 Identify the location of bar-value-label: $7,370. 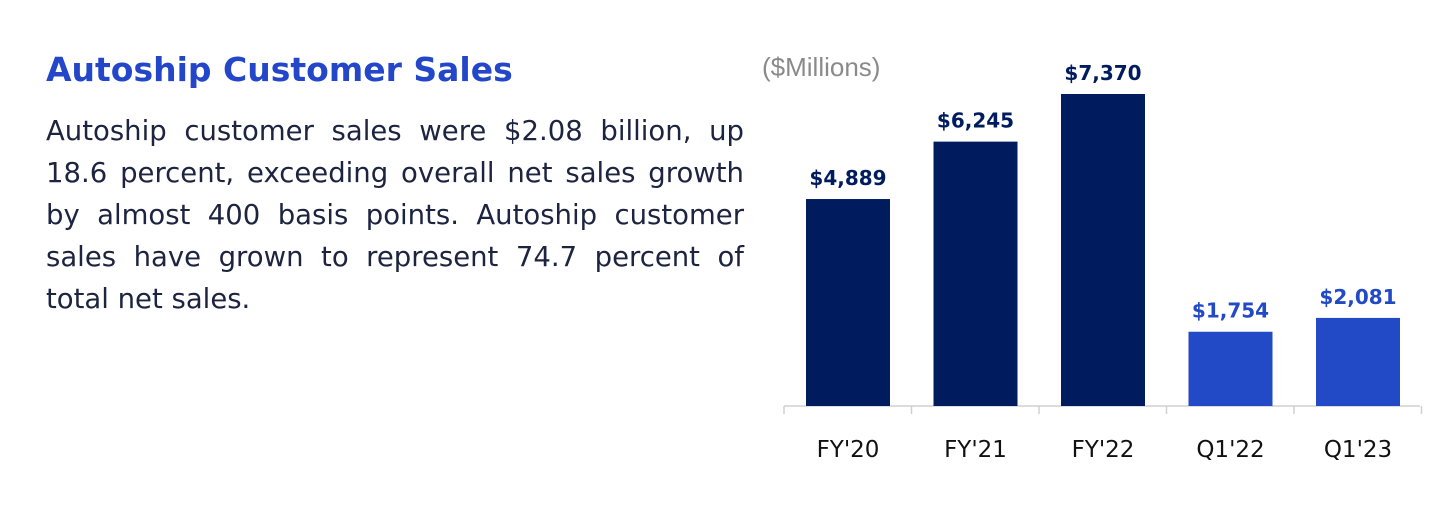
(1102, 73).